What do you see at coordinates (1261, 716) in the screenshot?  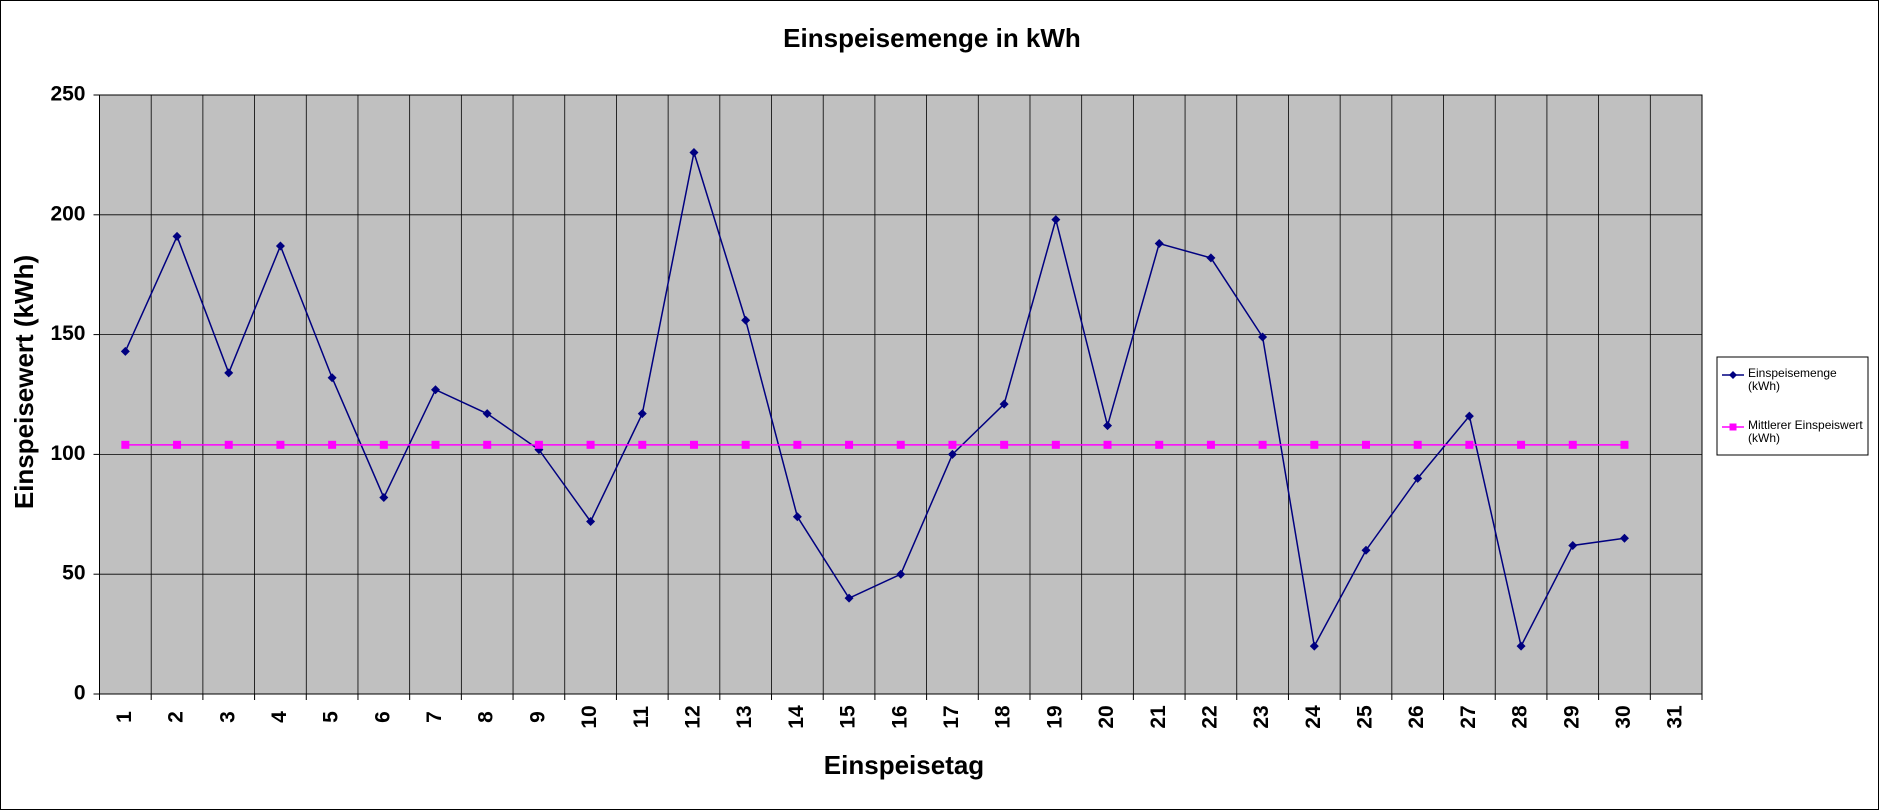 I see `x-tick-label: 23` at bounding box center [1261, 716].